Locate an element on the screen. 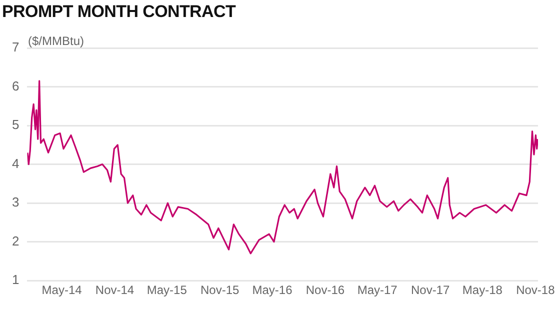 Image resolution: width=560 pixels, height=325 pixels. x-tick-label: May-15 is located at coordinates (167, 290).